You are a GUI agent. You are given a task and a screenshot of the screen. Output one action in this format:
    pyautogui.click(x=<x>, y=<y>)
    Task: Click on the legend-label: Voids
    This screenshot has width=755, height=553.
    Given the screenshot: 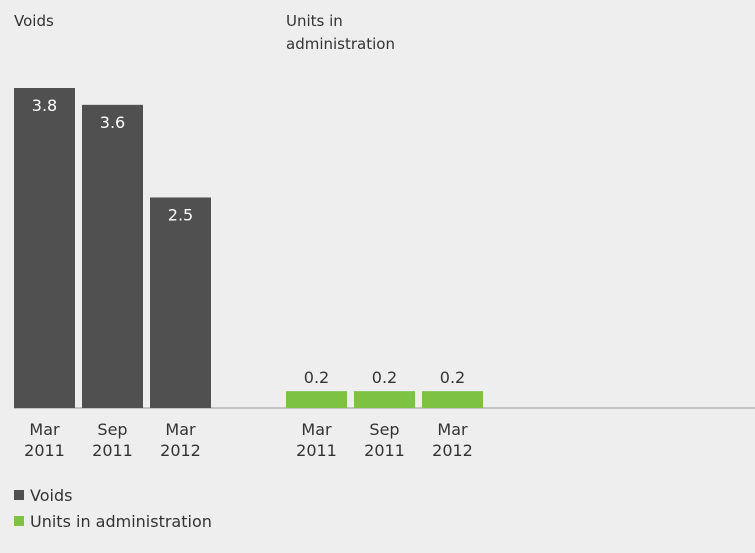 What is the action you would take?
    pyautogui.click(x=51, y=495)
    